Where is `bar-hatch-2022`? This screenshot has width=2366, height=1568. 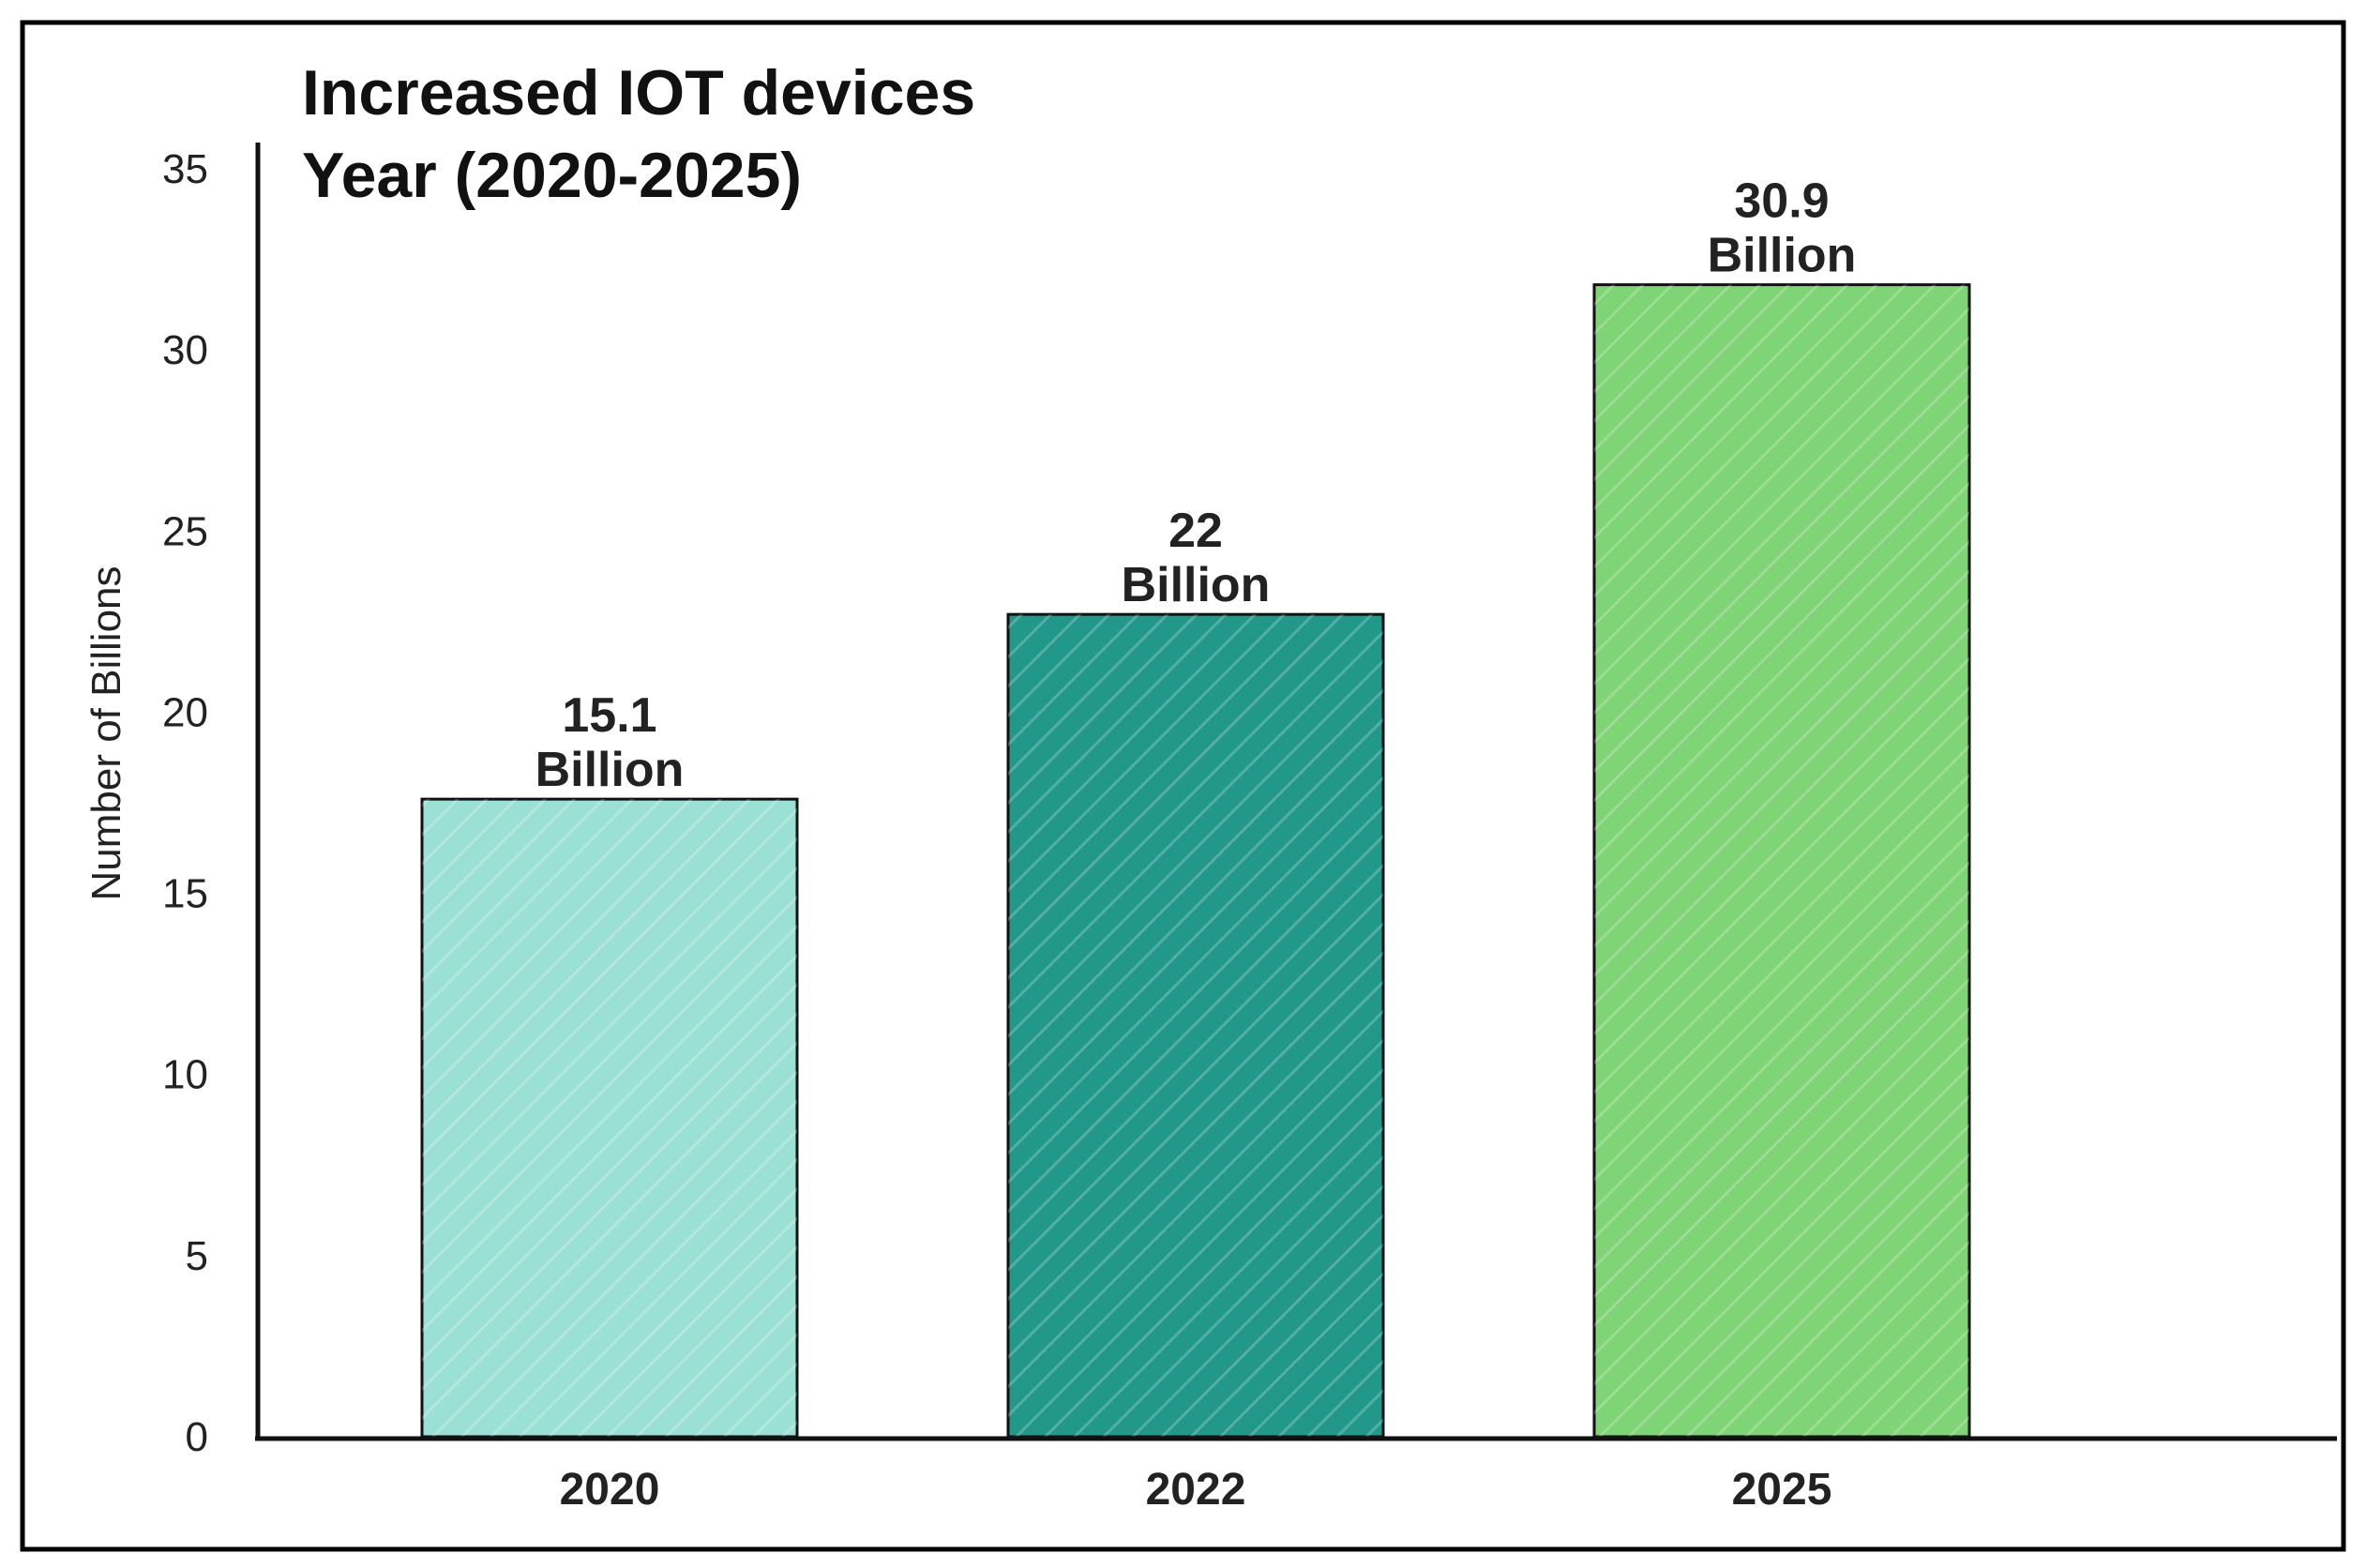
bar-hatch-2022 is located at coordinates (1195, 1025).